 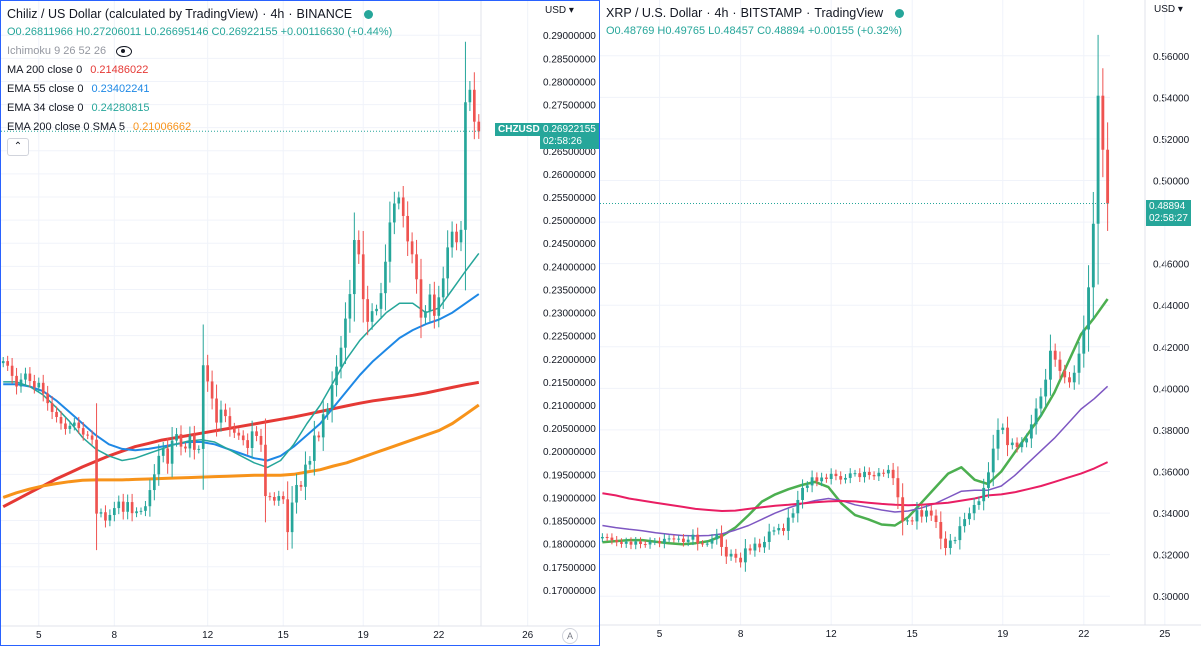 I want to click on hidden-eye-icon, so click(x=124, y=51).